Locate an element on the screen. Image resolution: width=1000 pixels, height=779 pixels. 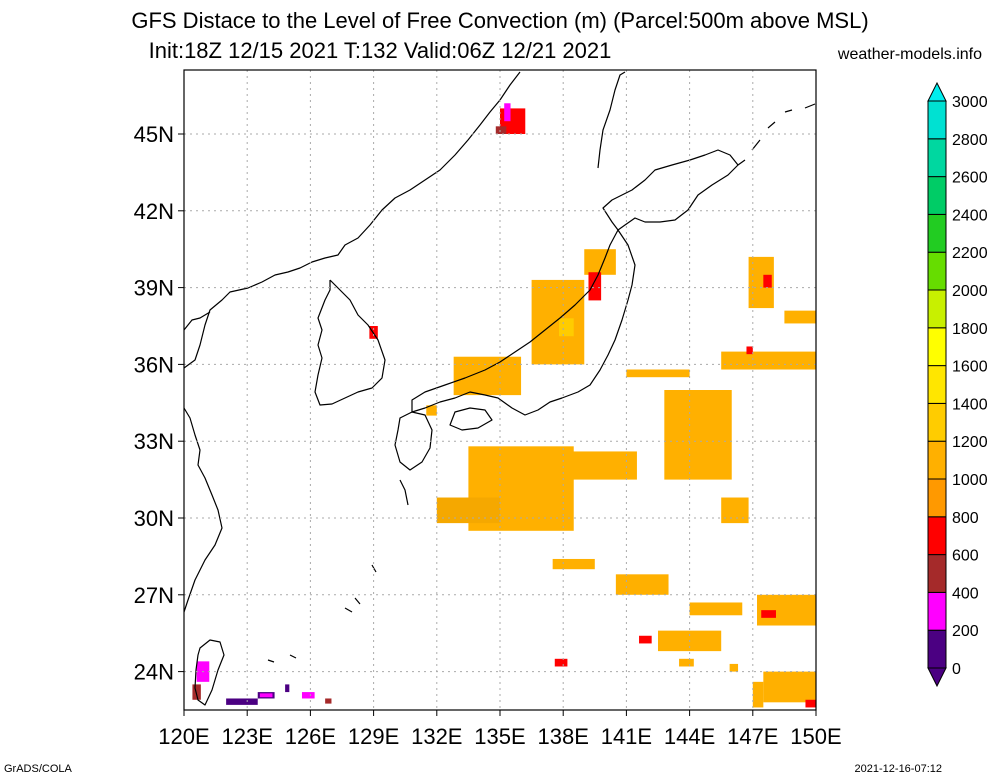
coastline-korea is located at coordinates (350, 342).